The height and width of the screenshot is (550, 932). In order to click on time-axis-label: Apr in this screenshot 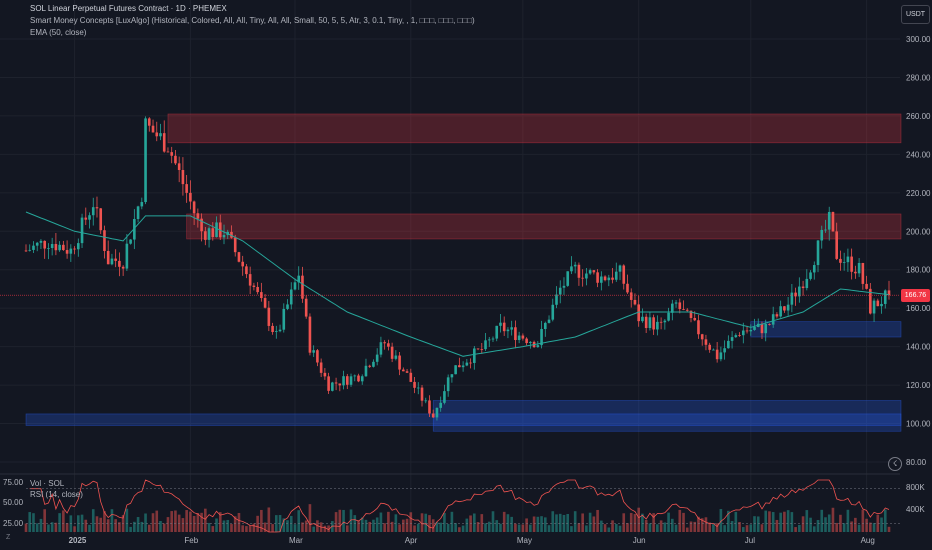, I will do `click(411, 540)`.